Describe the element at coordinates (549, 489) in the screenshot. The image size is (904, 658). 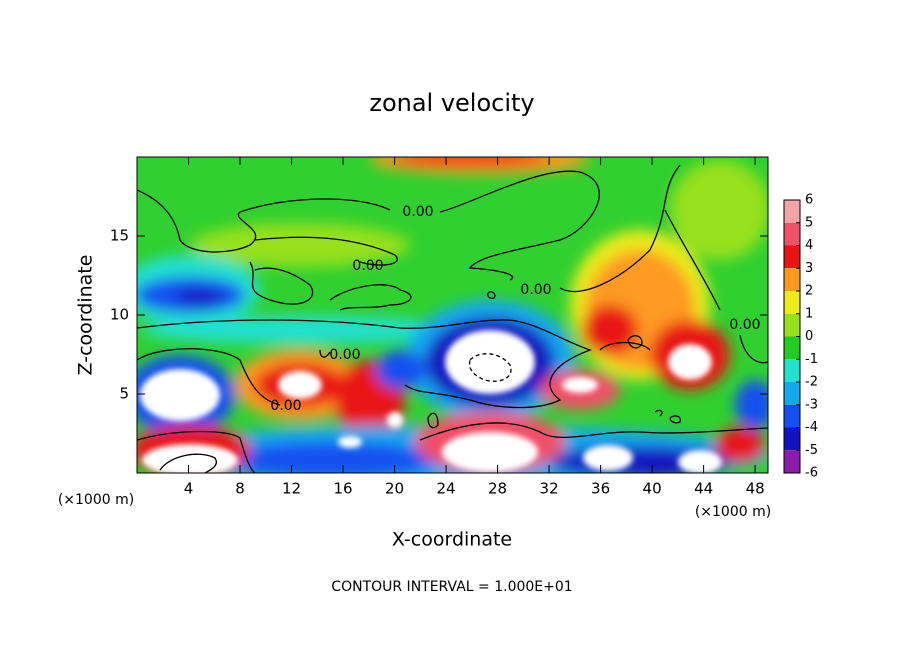
I see `x-tick-label: 32` at that location.